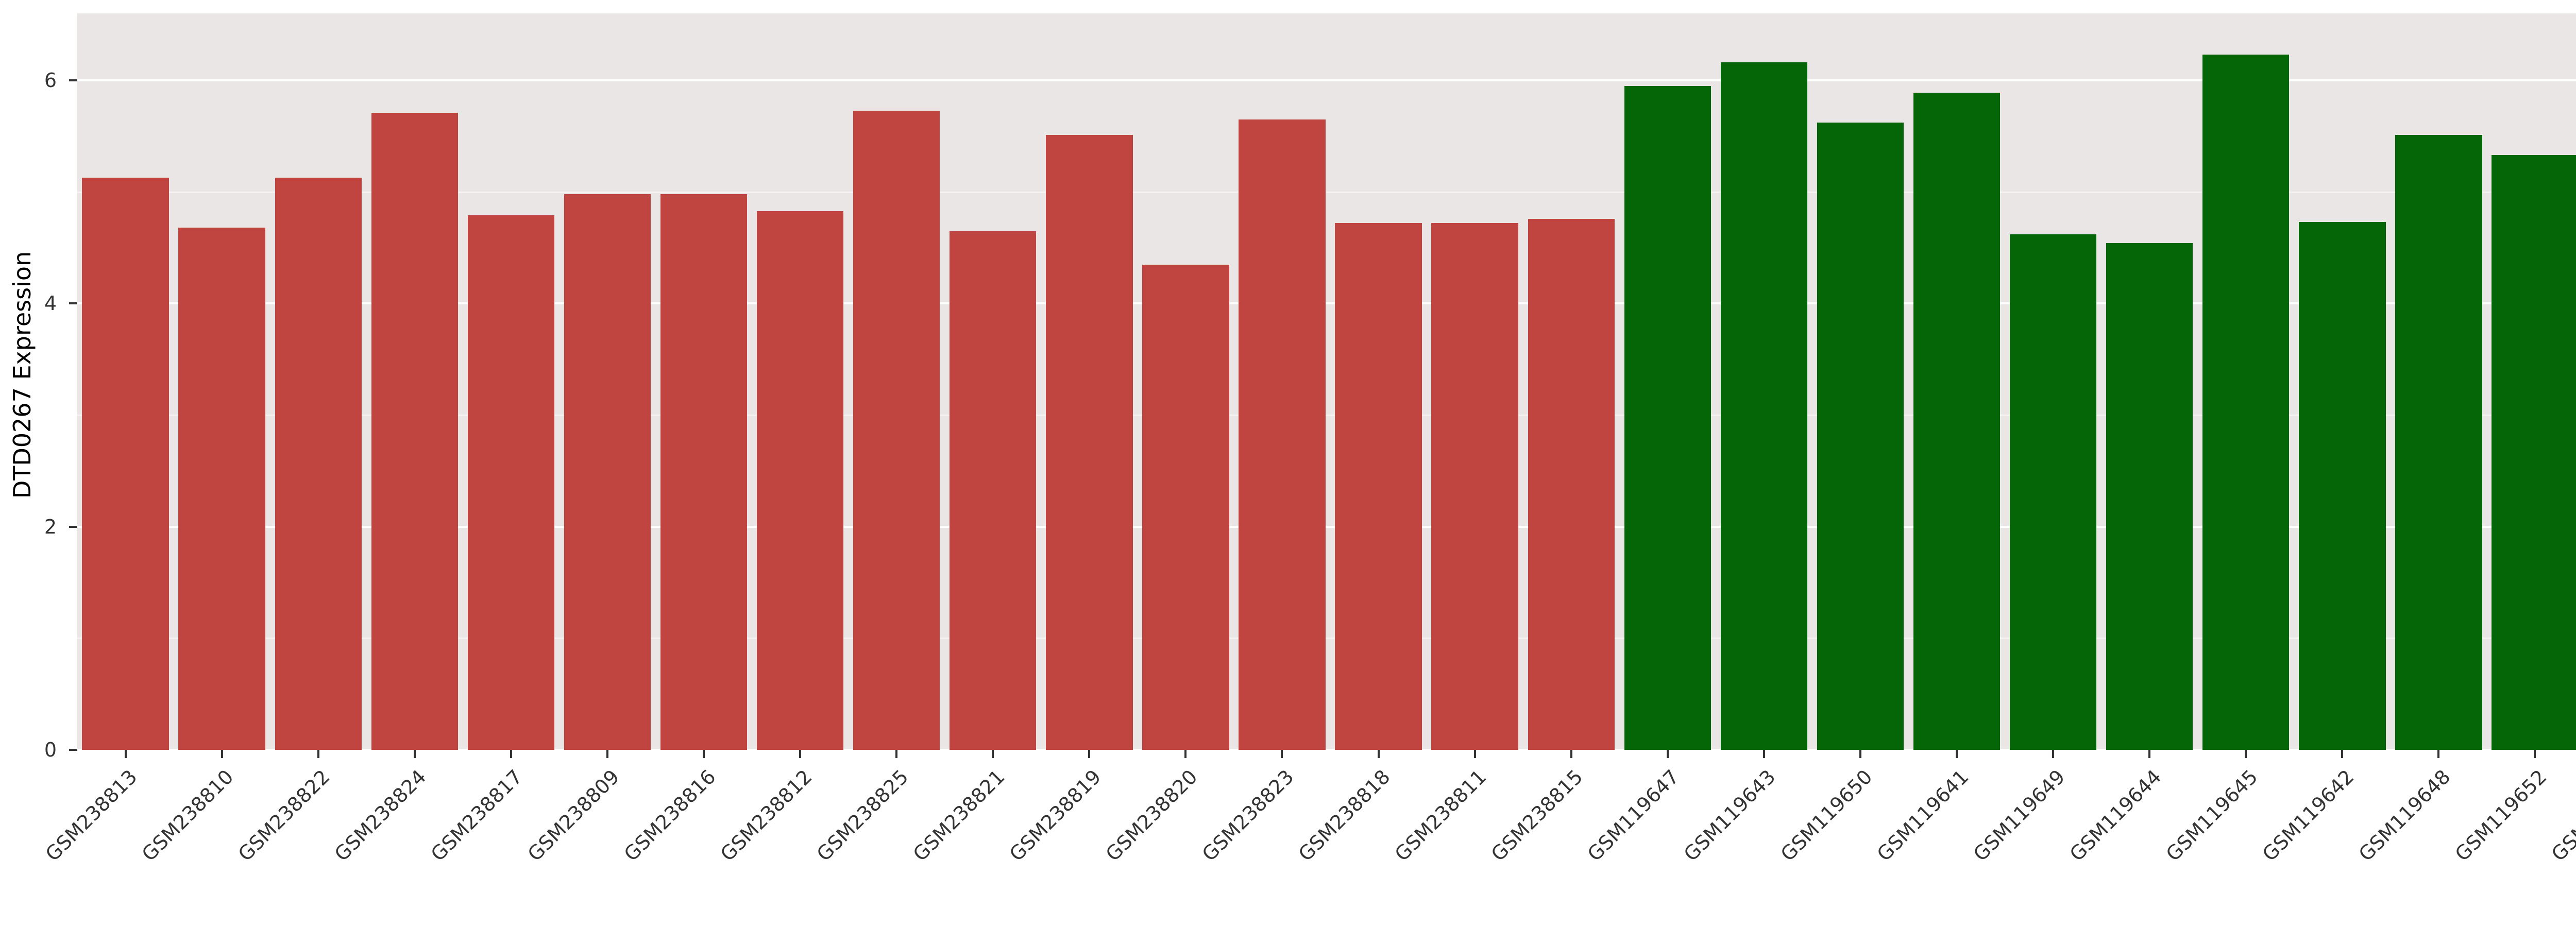  Describe the element at coordinates (204, 838) in the screenshot. I see `x-tick-cell: GSM238810` at that location.